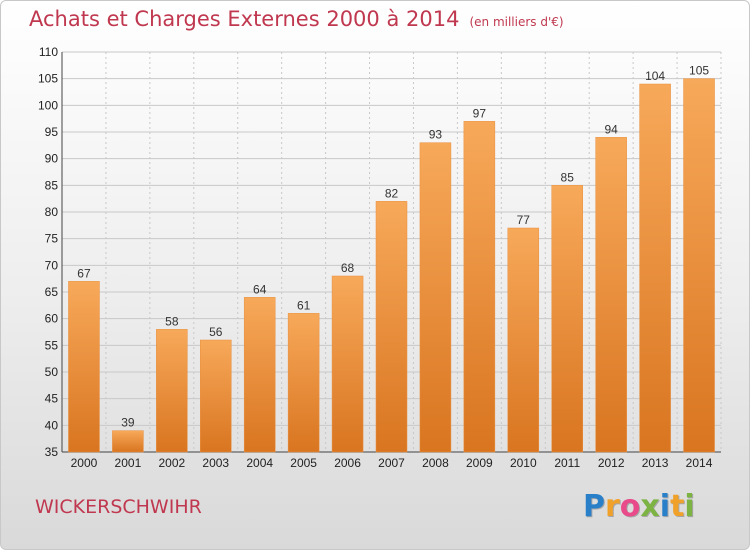 The width and height of the screenshot is (750, 550). What do you see at coordinates (52, 185) in the screenshot?
I see `y-tick-label: 85` at bounding box center [52, 185].